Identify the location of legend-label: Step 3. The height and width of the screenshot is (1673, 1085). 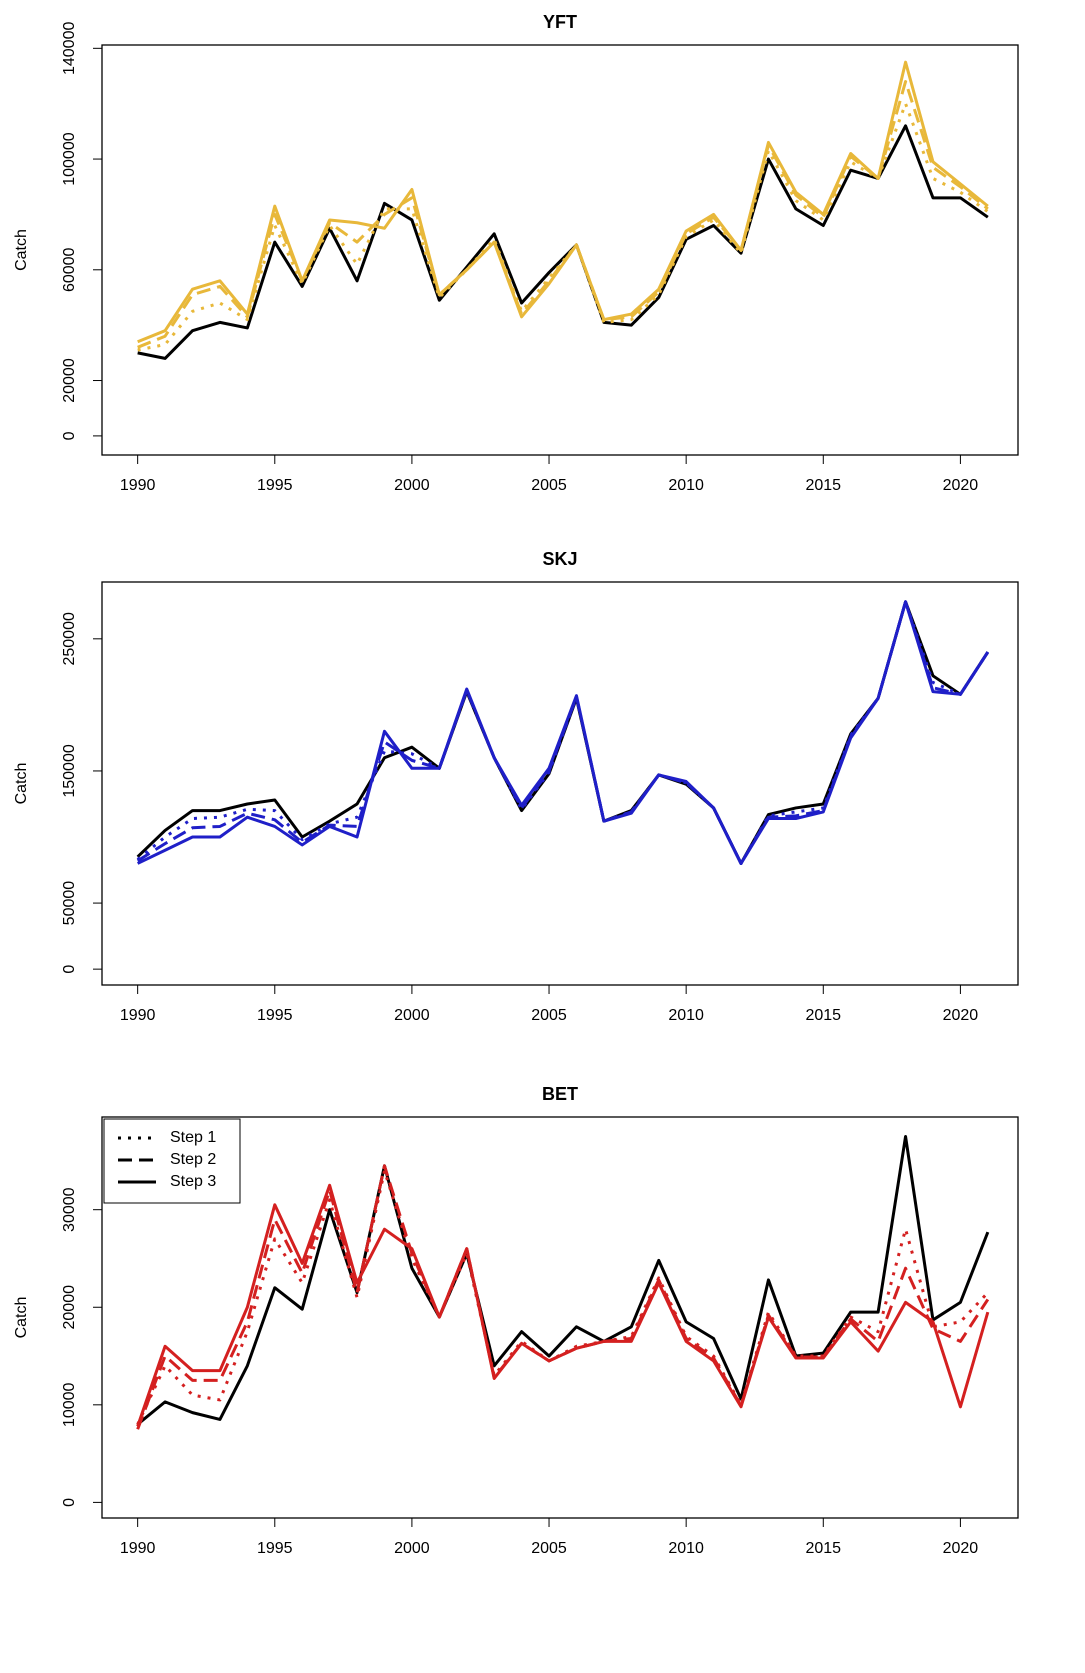
(193, 1181).